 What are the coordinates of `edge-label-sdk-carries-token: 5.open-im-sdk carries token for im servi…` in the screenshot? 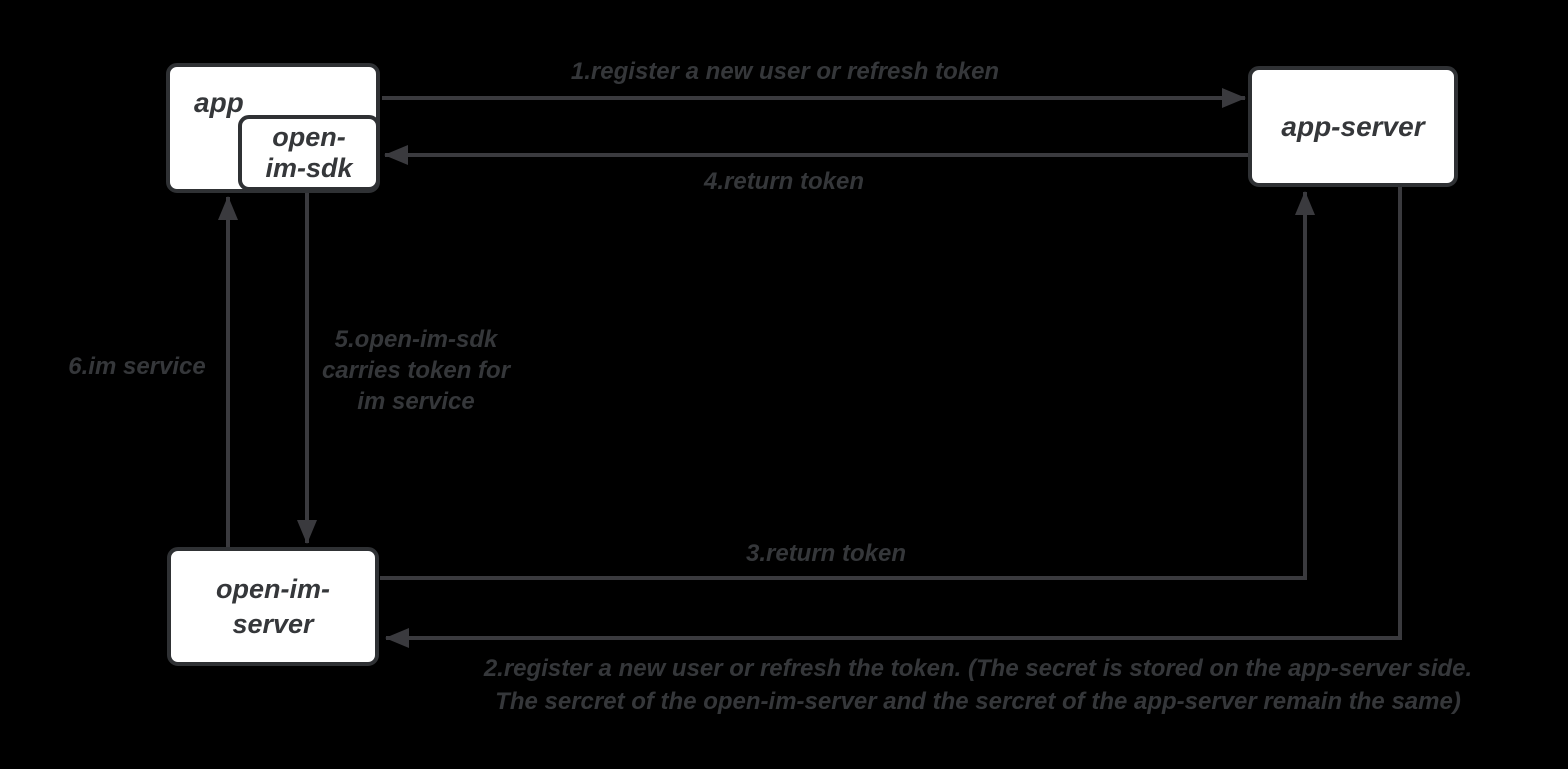 It's located at (416, 370).